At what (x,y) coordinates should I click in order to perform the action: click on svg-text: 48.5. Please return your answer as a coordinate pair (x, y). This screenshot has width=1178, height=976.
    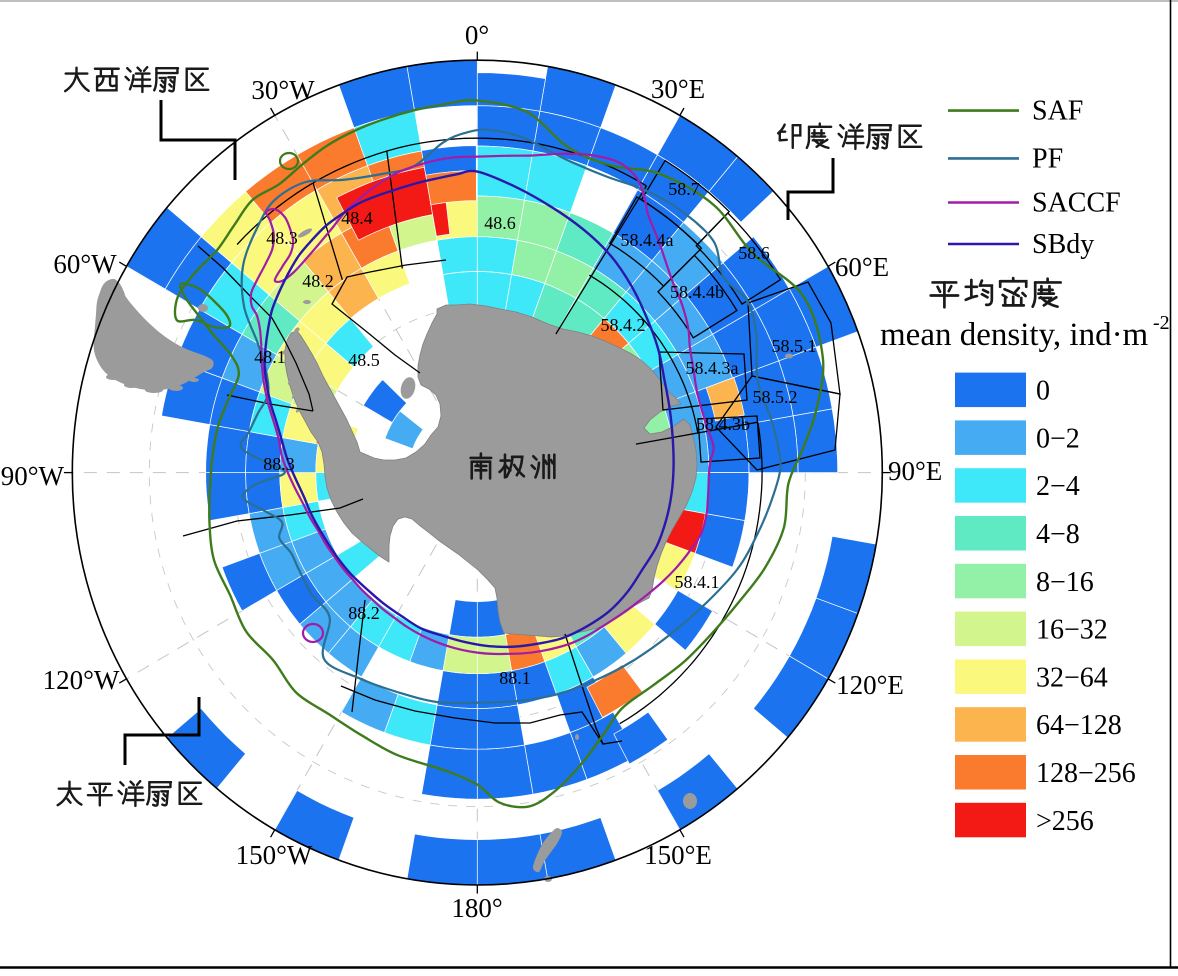
    Looking at the image, I should click on (364, 360).